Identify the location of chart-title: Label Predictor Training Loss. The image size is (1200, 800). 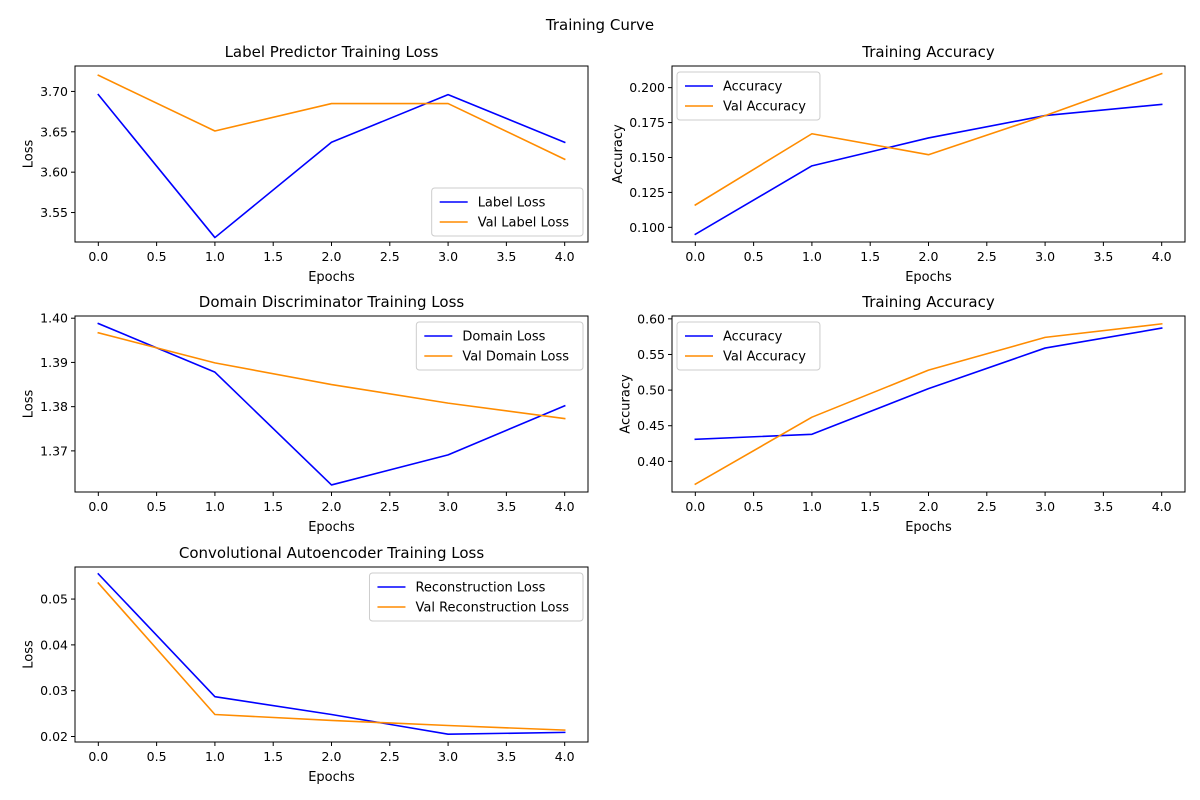
(332, 52).